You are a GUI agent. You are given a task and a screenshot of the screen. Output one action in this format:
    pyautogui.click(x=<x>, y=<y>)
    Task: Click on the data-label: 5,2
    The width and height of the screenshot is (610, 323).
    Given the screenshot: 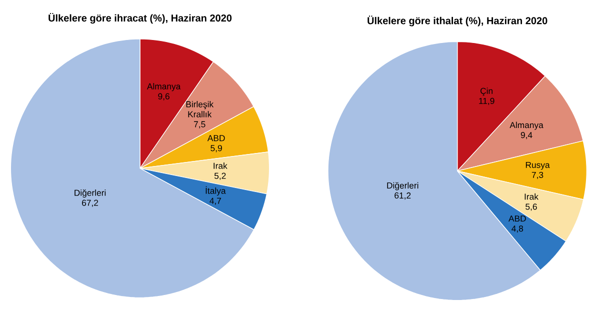 What is the action you would take?
    pyautogui.click(x=220, y=176)
    